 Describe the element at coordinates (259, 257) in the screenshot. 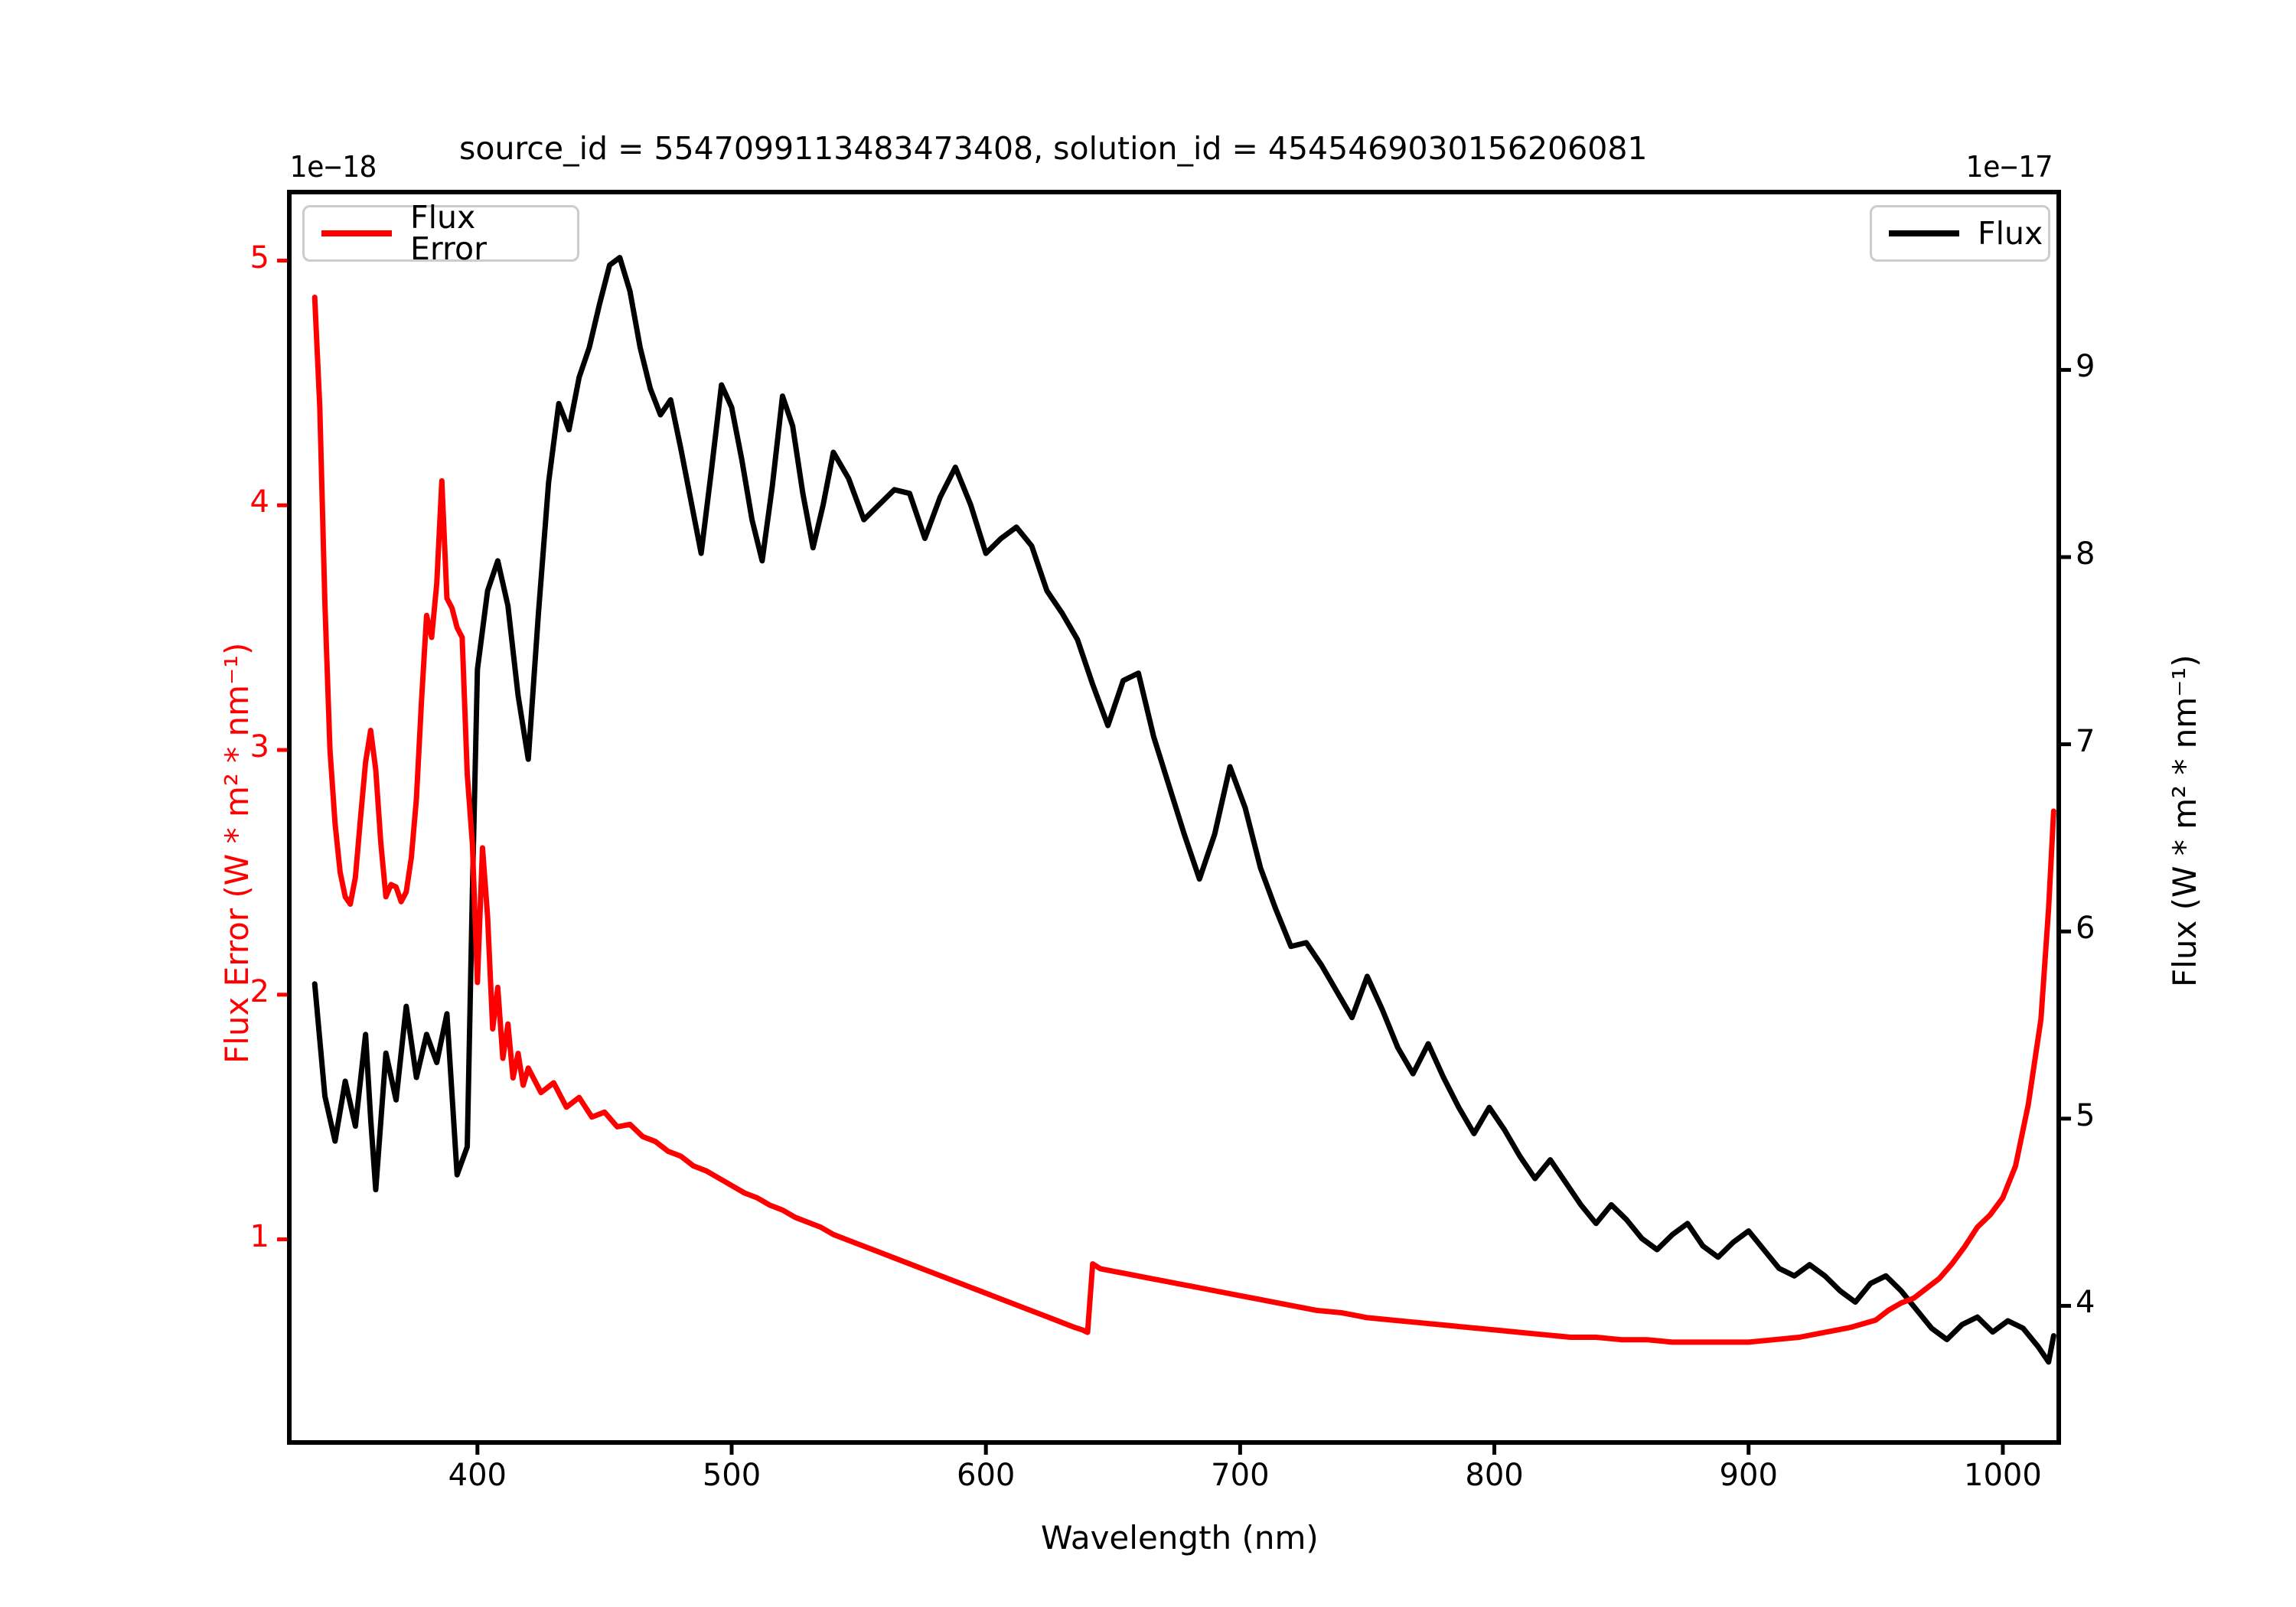

I see `left-y-tick-label: 5` at that location.